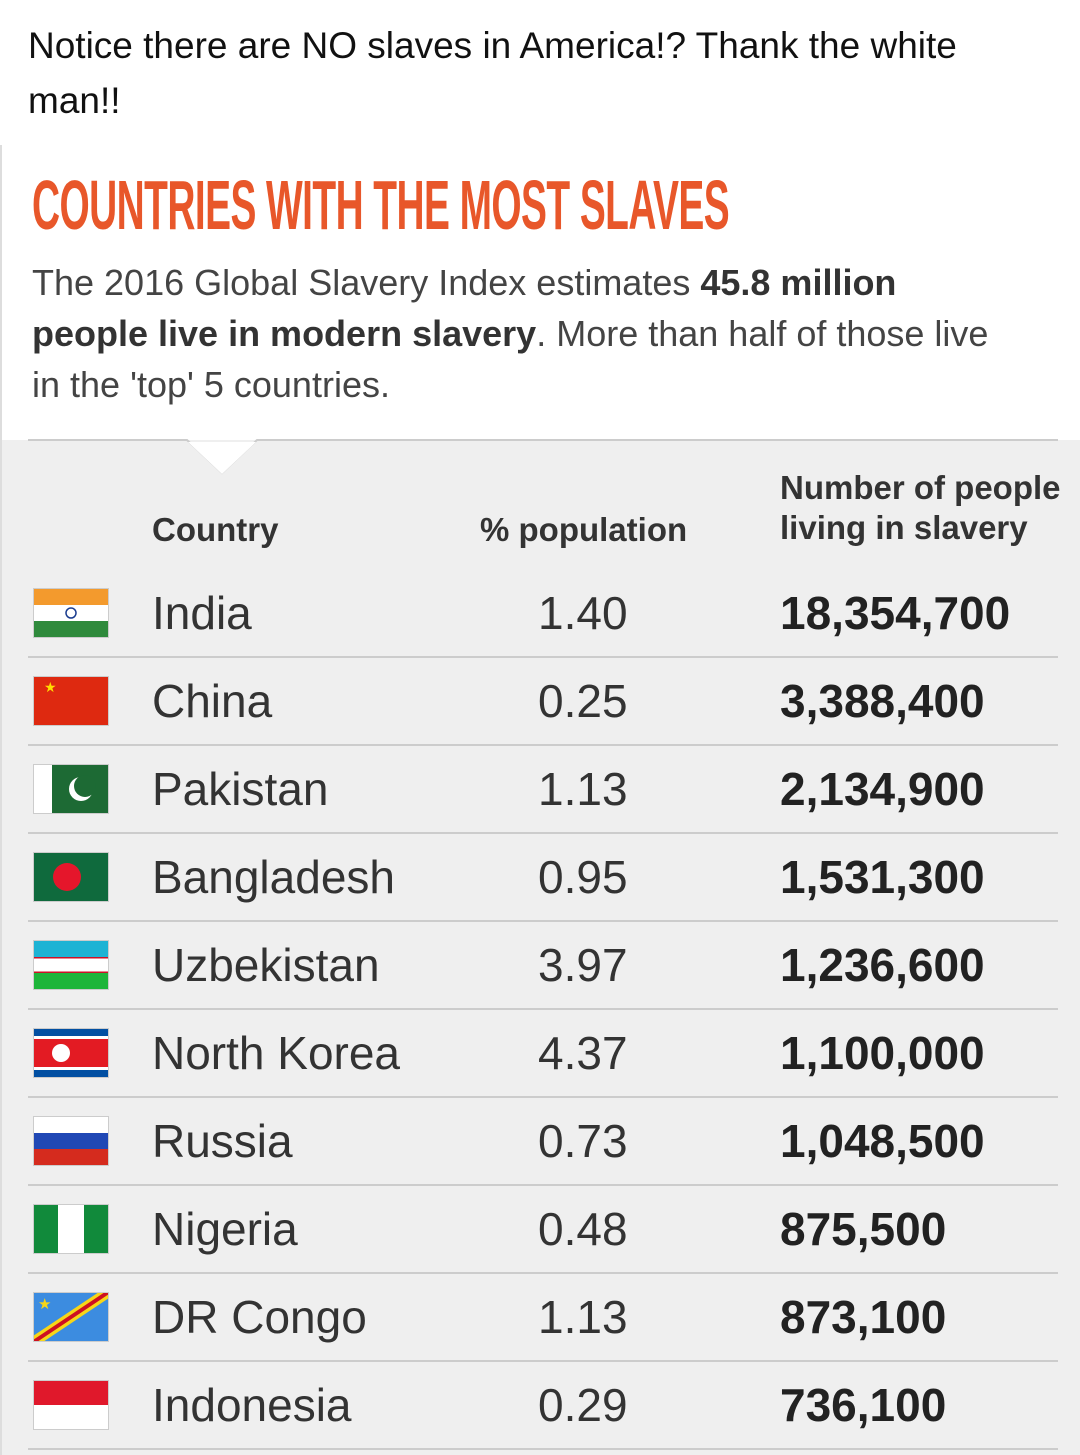 The image size is (1080, 1455). I want to click on table-row: North Korea 4.37 1,100,000, so click(543, 1054).